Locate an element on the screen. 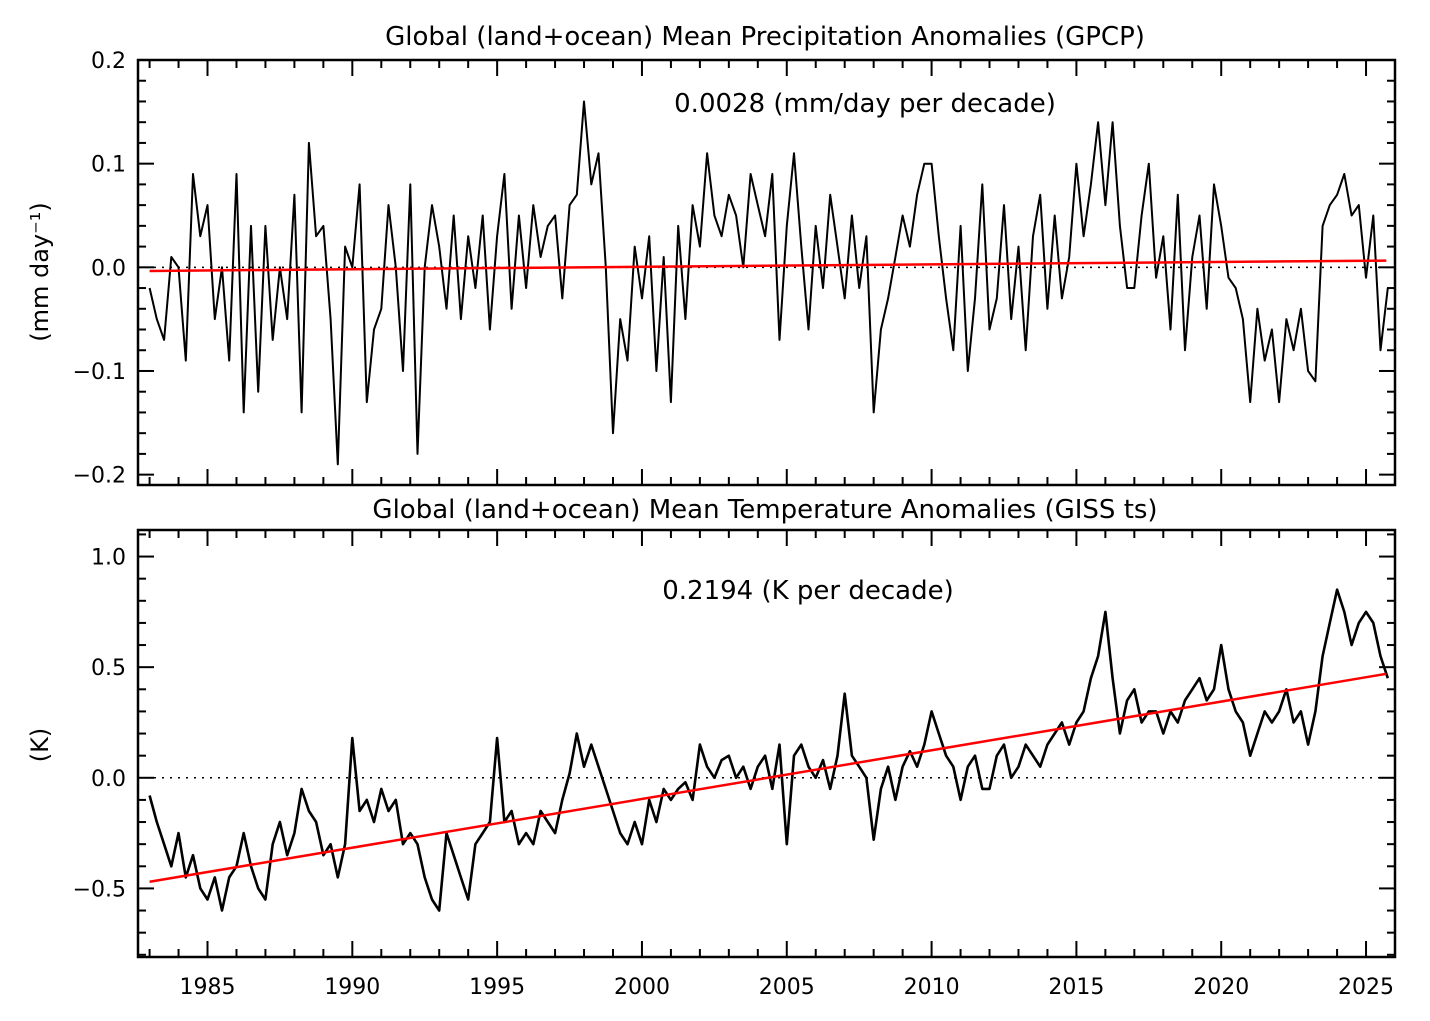 This screenshot has height=1021, width=1430. precip-ytick-label: −0.2 is located at coordinates (99, 476).